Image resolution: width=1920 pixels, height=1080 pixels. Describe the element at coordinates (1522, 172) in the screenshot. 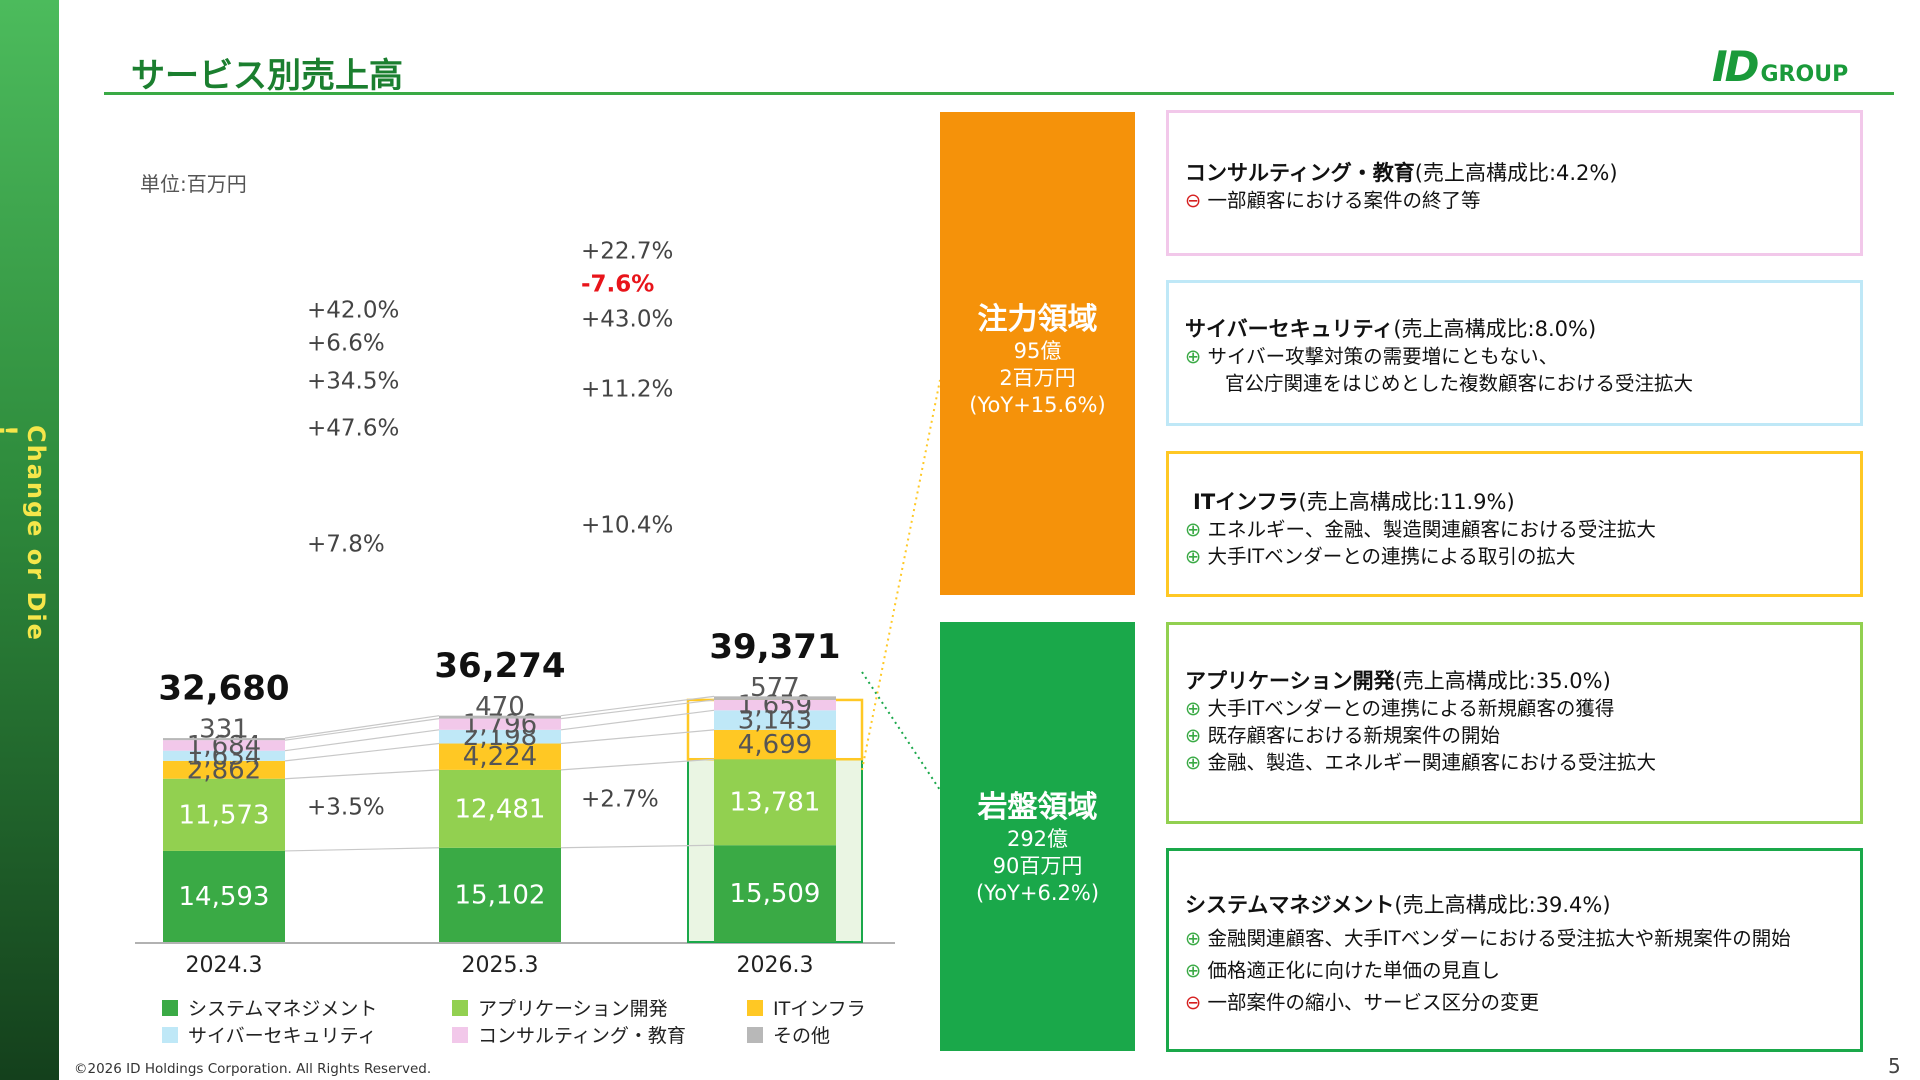

I see `detail-heading: コンサルティング・教育(売上高構成比:4.2%)` at that location.